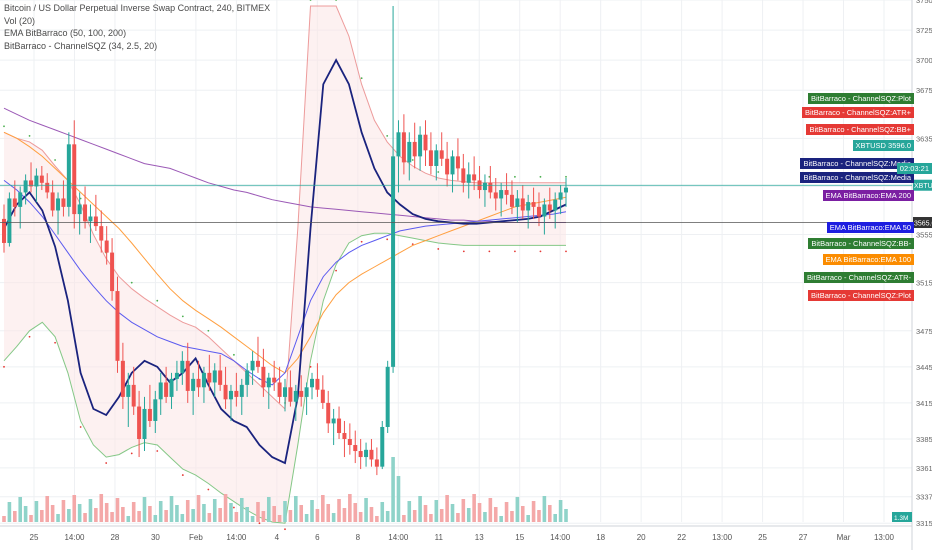 This screenshot has width=932, height=555. I want to click on y-tick-label: 3750.0, so click(924, 2).